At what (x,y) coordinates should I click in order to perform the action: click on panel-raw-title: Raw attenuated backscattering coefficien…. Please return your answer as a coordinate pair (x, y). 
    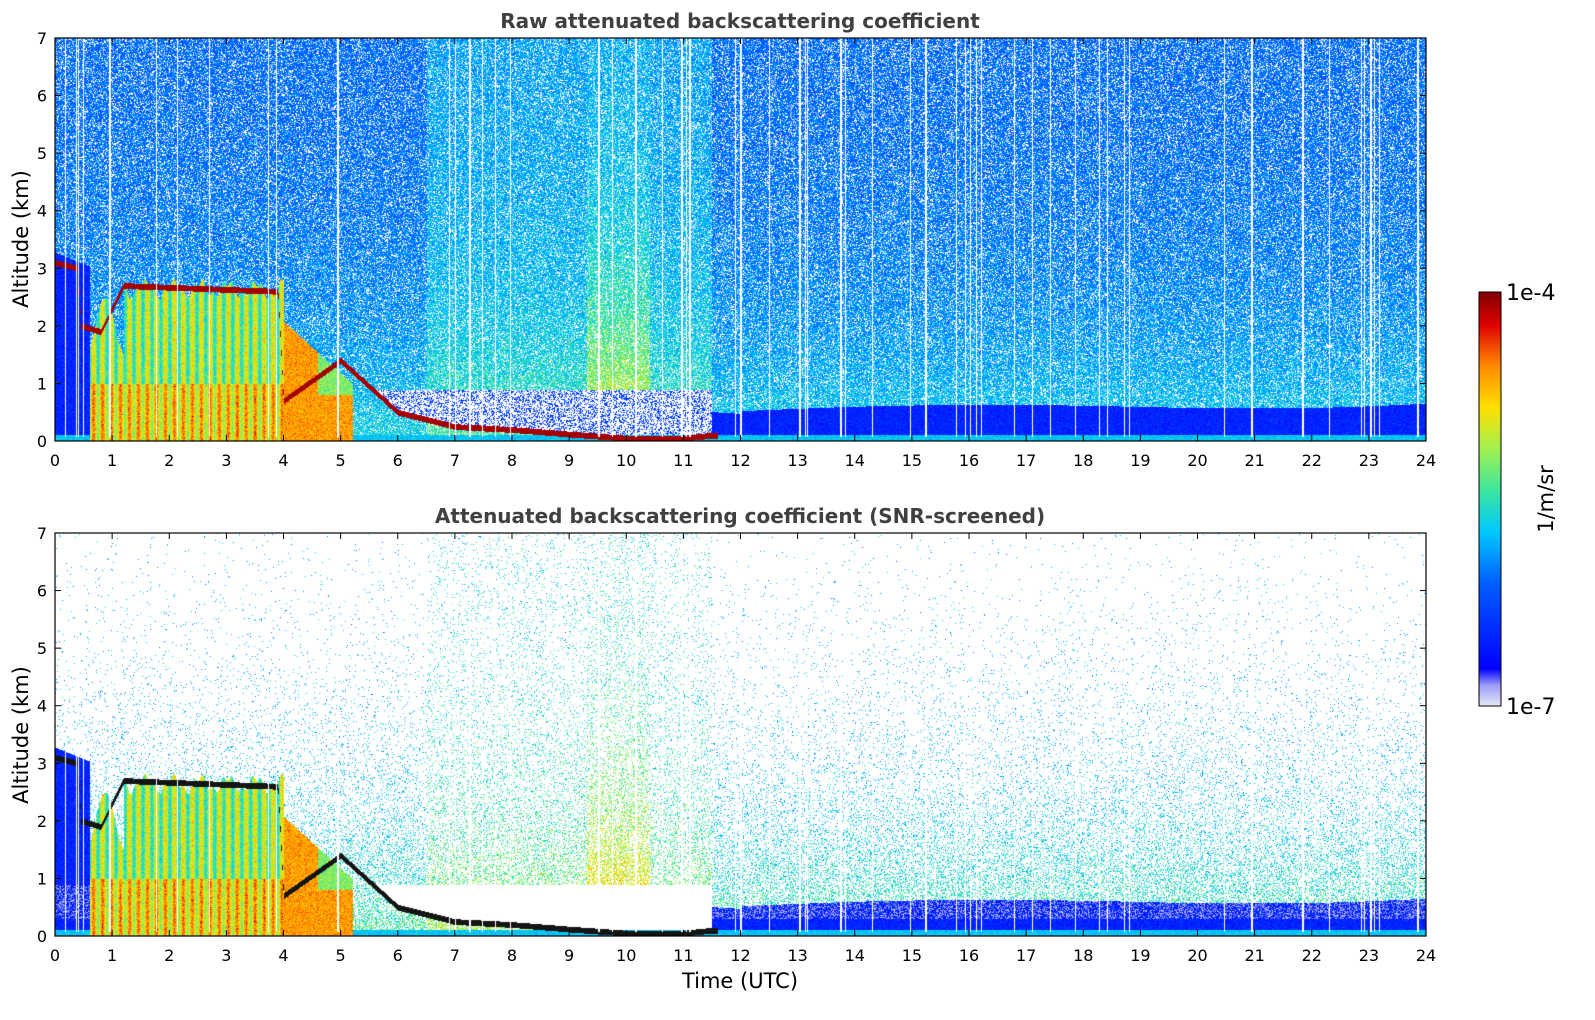
    Looking at the image, I should click on (740, 21).